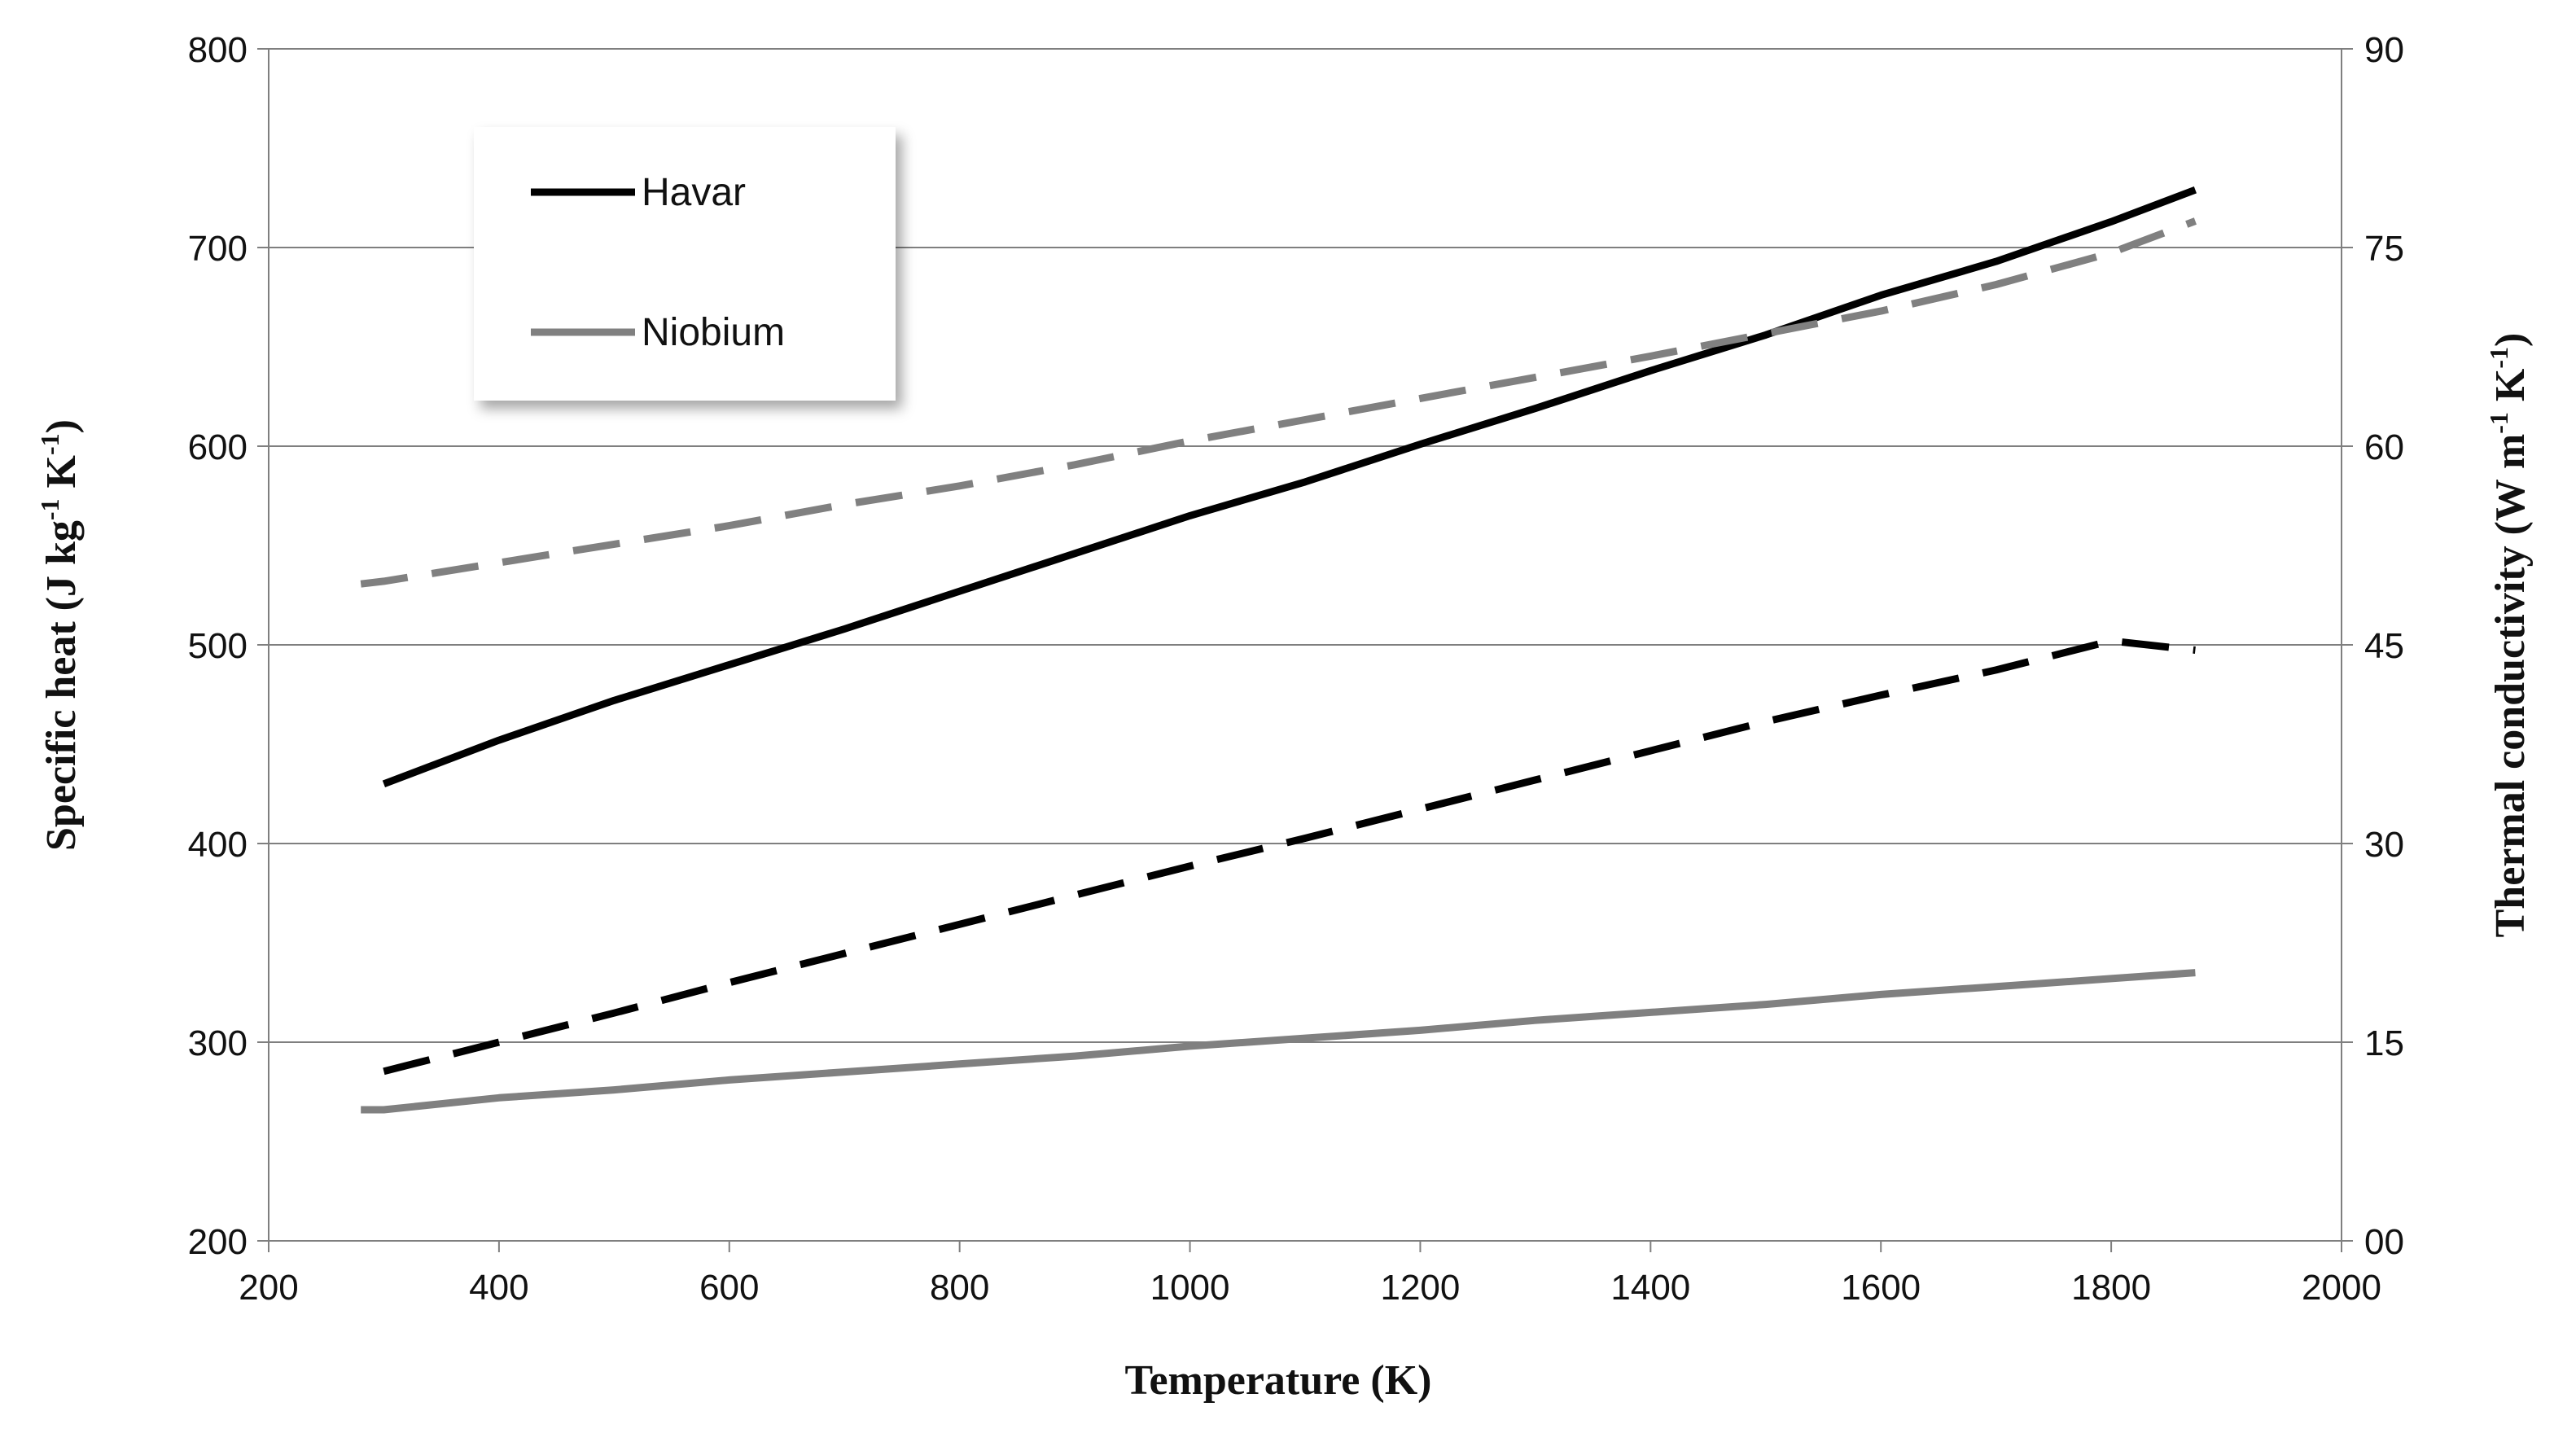 Image resolution: width=2576 pixels, height=1433 pixels. Describe the element at coordinates (694, 193) in the screenshot. I see `legend-label-havar: Havar` at that location.